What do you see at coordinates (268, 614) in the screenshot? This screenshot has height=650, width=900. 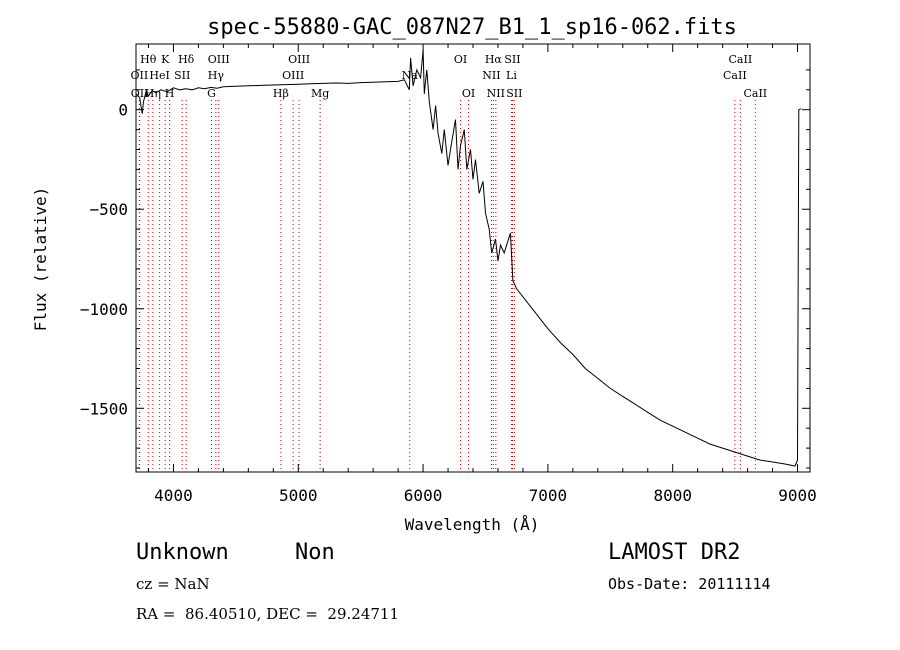 I see `coordinates: RA = 86.40510, DEC = 29.24711` at bounding box center [268, 614].